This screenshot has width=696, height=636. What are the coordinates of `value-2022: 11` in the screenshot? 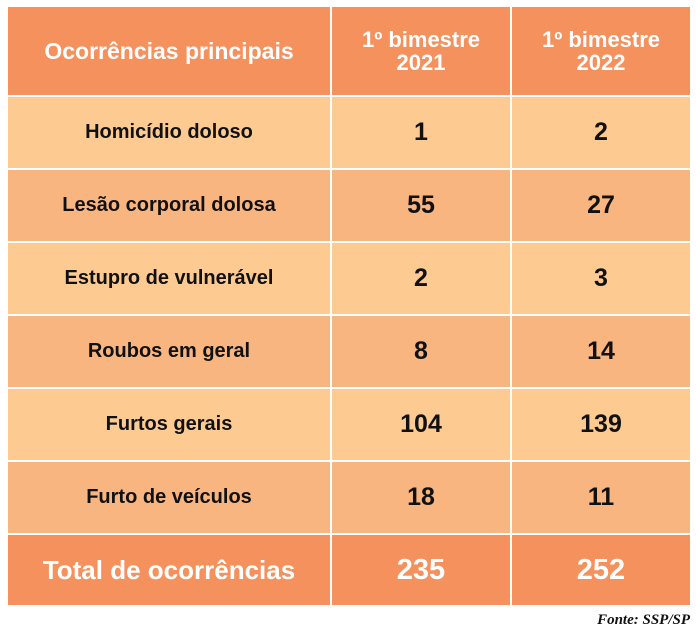 It's located at (601, 497).